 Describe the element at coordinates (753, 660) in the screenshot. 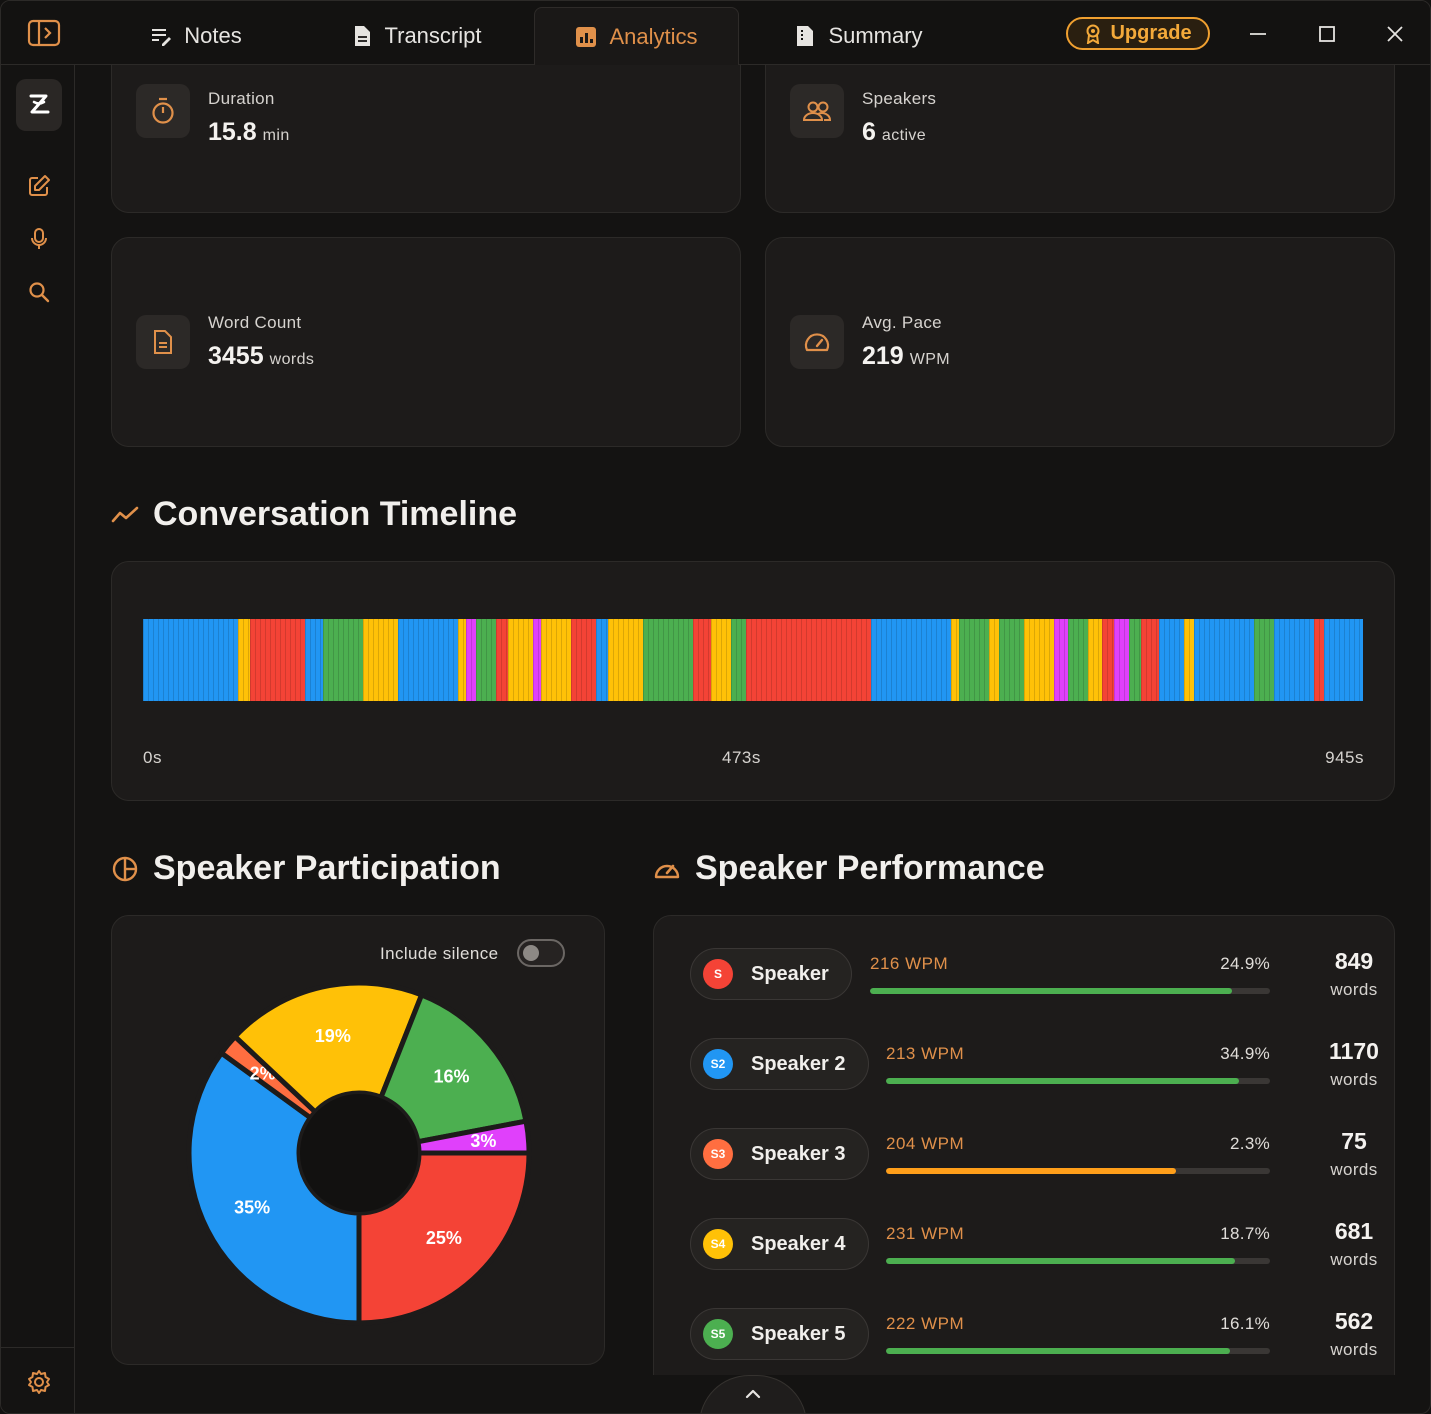

I see `timeline-bar` at that location.